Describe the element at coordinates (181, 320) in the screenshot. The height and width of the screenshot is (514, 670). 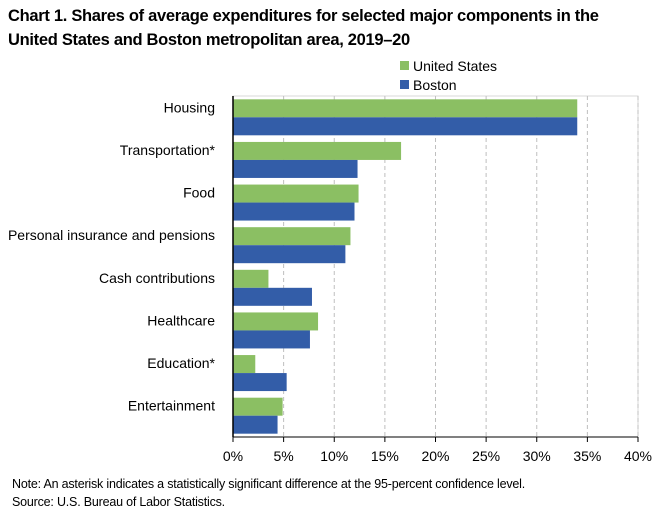
I see `category-label: Healthcare` at that location.